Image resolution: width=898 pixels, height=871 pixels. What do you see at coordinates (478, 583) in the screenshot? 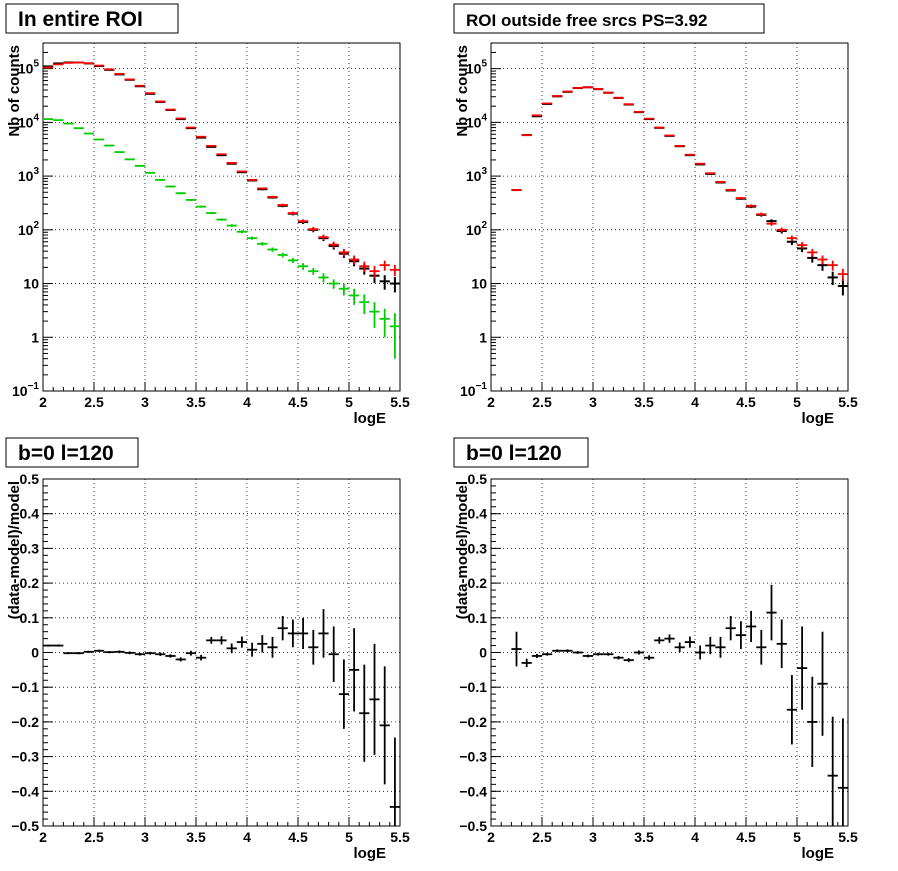
I see `y-tick-label: 0.2` at bounding box center [478, 583].